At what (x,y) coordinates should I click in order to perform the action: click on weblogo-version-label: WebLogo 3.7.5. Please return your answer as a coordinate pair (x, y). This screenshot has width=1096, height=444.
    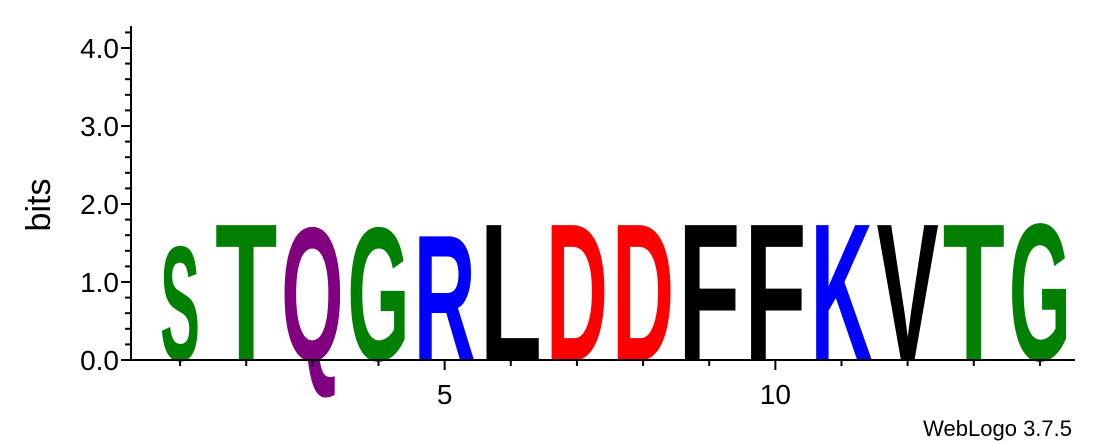
    Looking at the image, I should click on (997, 428).